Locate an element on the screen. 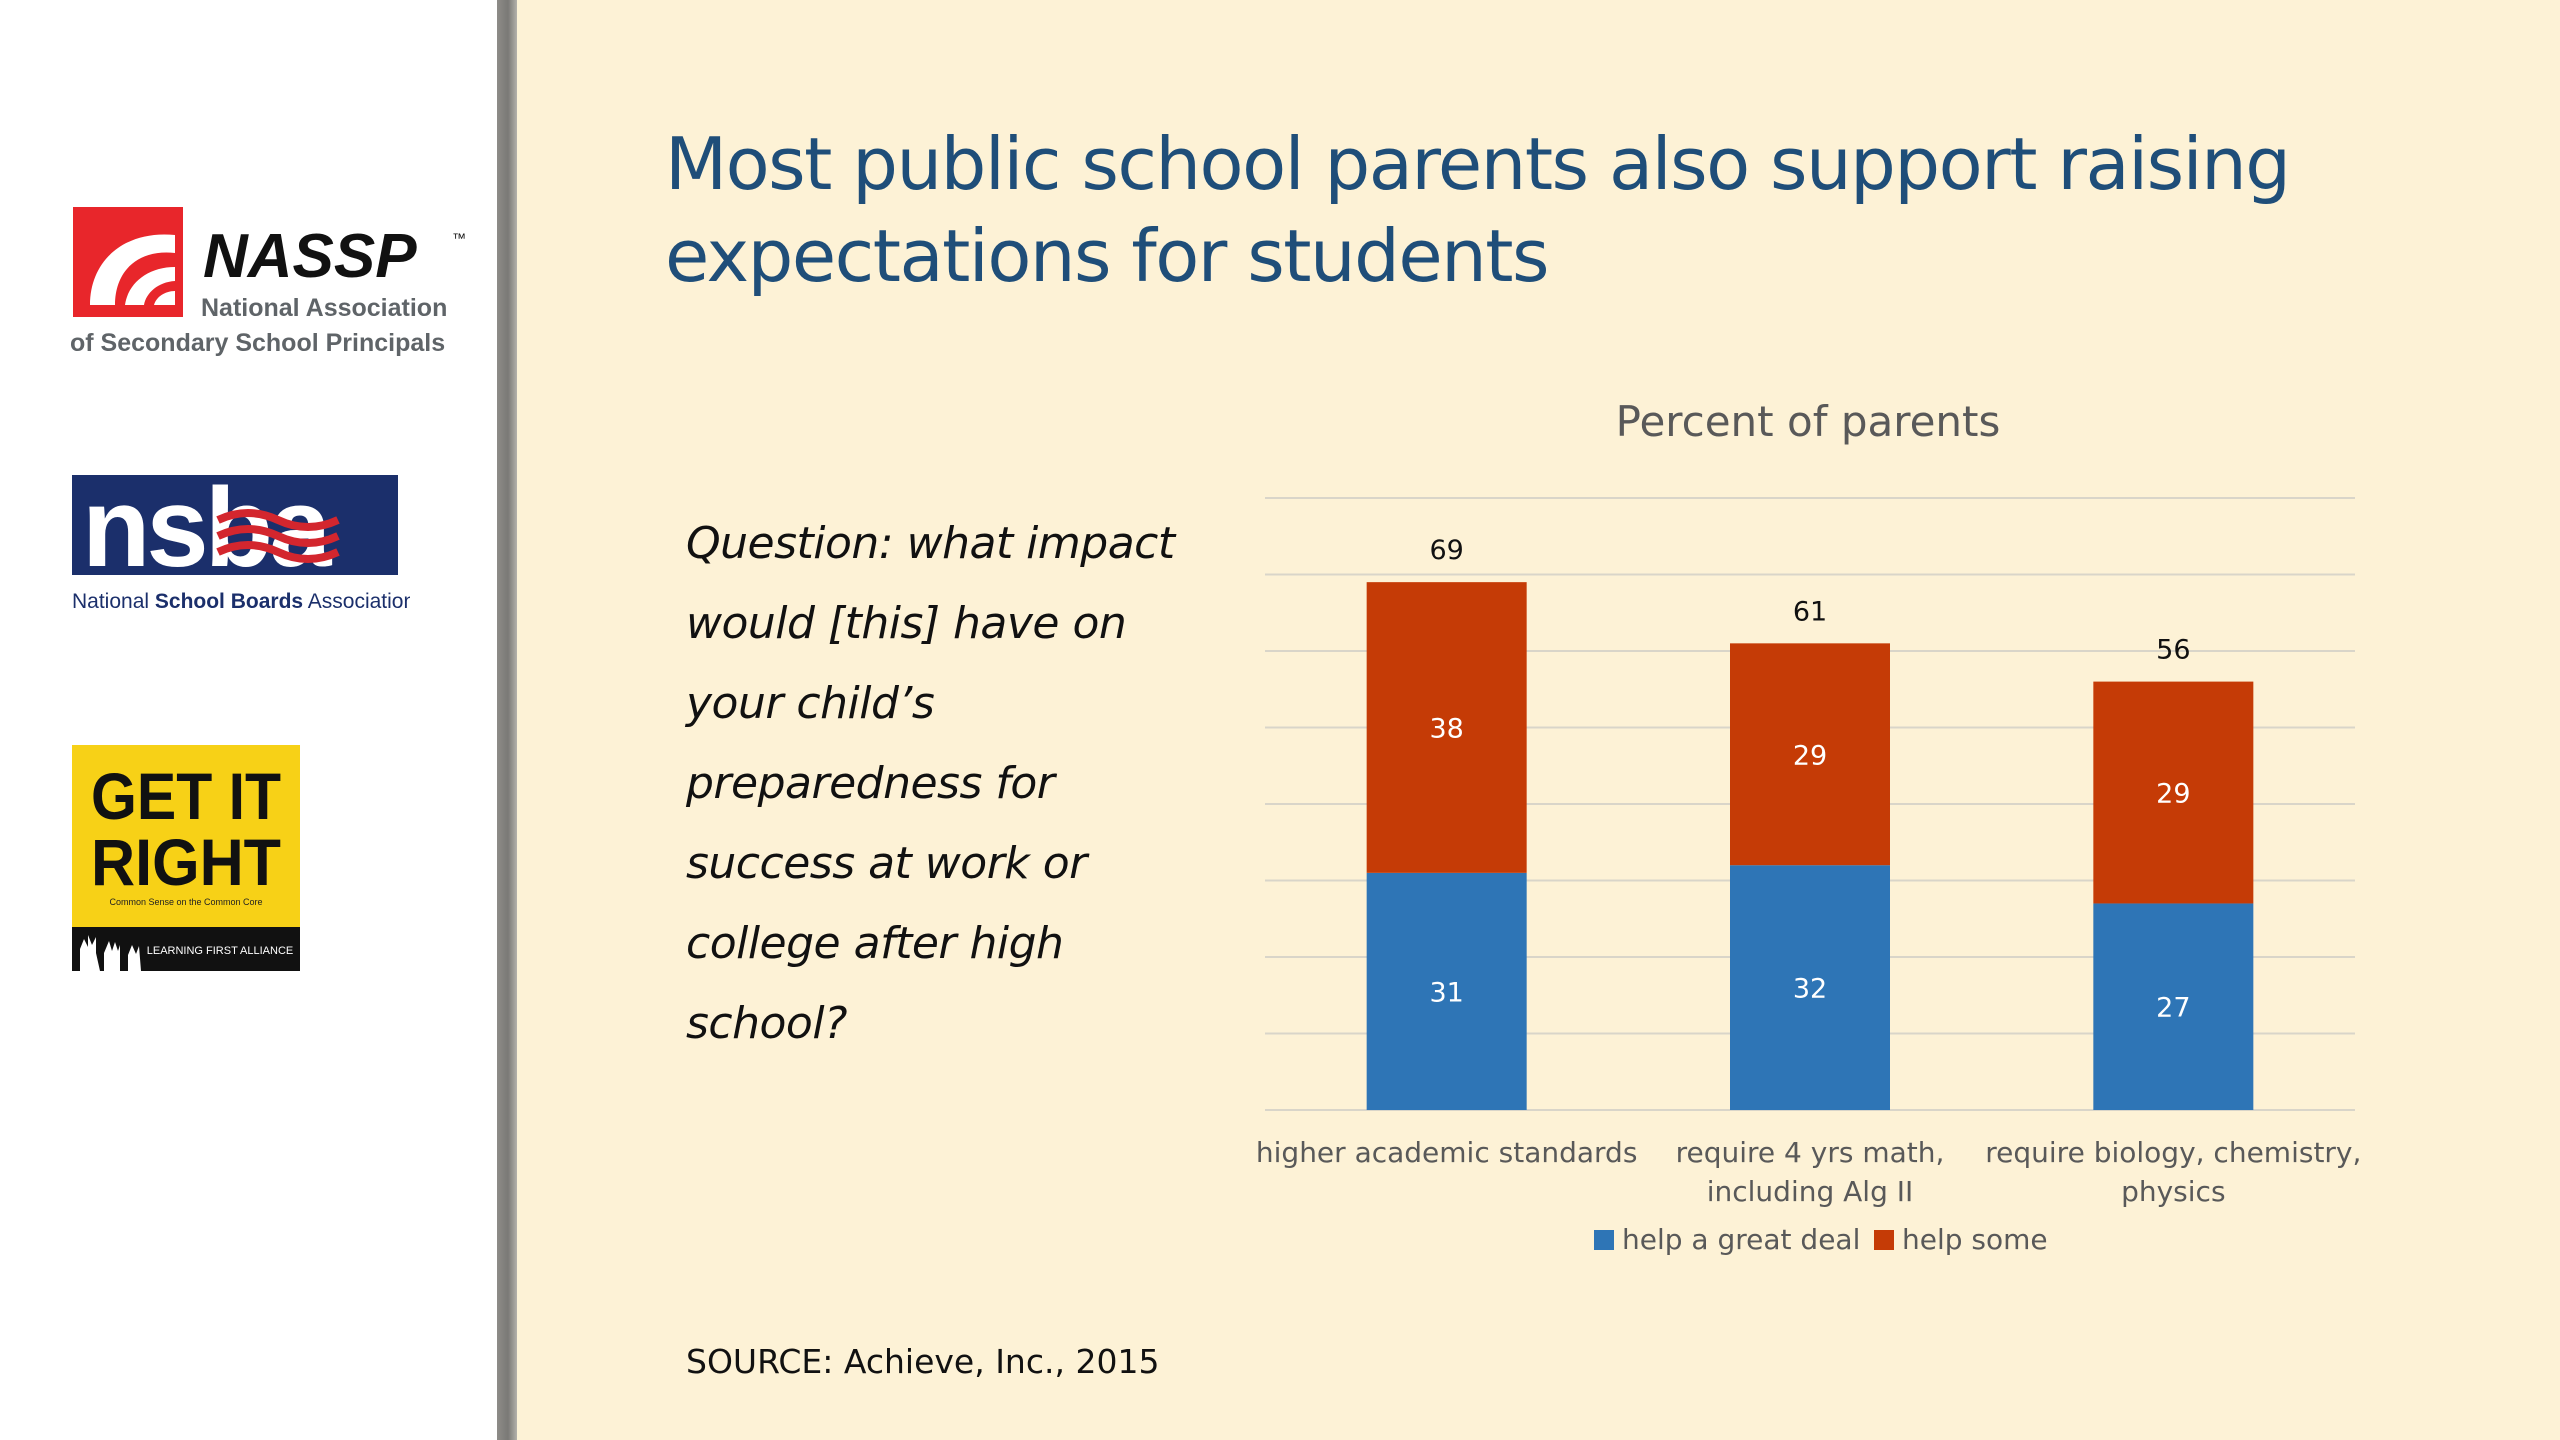  source-note: SOURCE: Achieve, Inc., 2015 is located at coordinates (923, 1361).